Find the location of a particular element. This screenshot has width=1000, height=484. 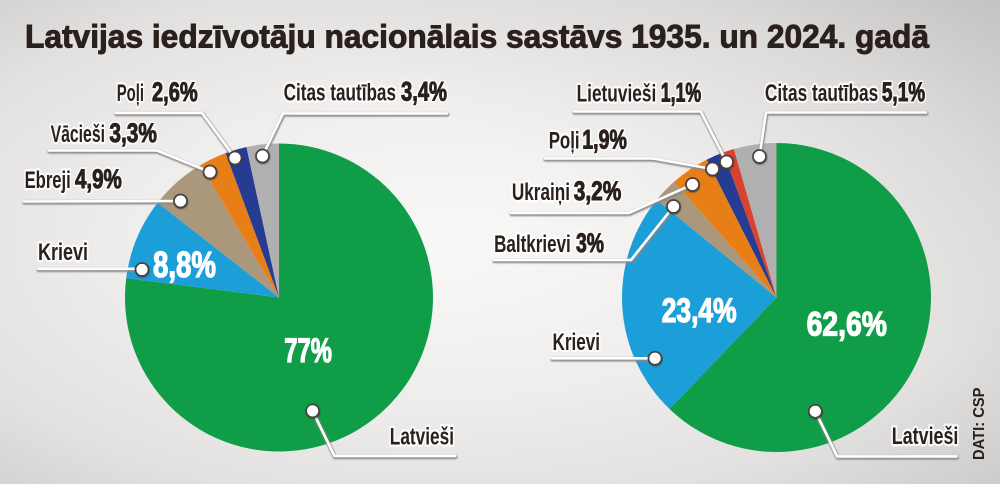

svg-text: 1,1% is located at coordinates (681, 93).